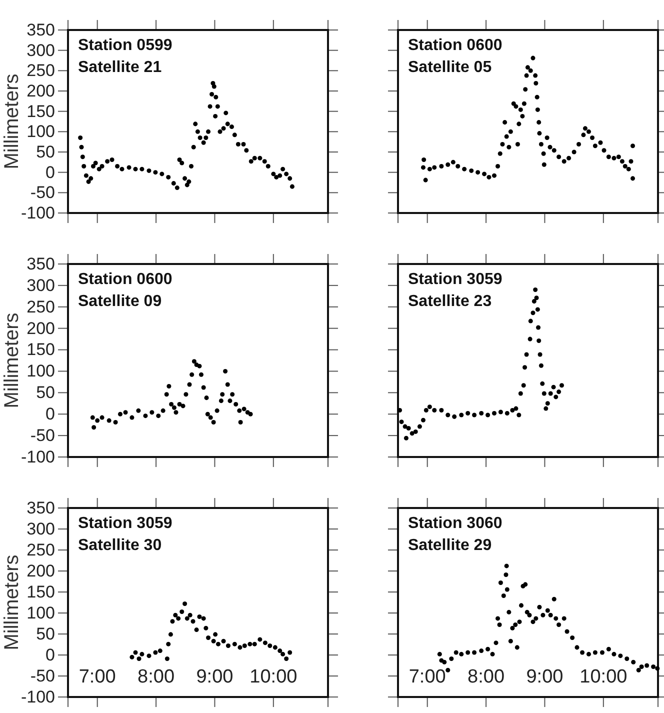 The width and height of the screenshot is (664, 713). I want to click on x-tick-label: 8:00, so click(156, 677).